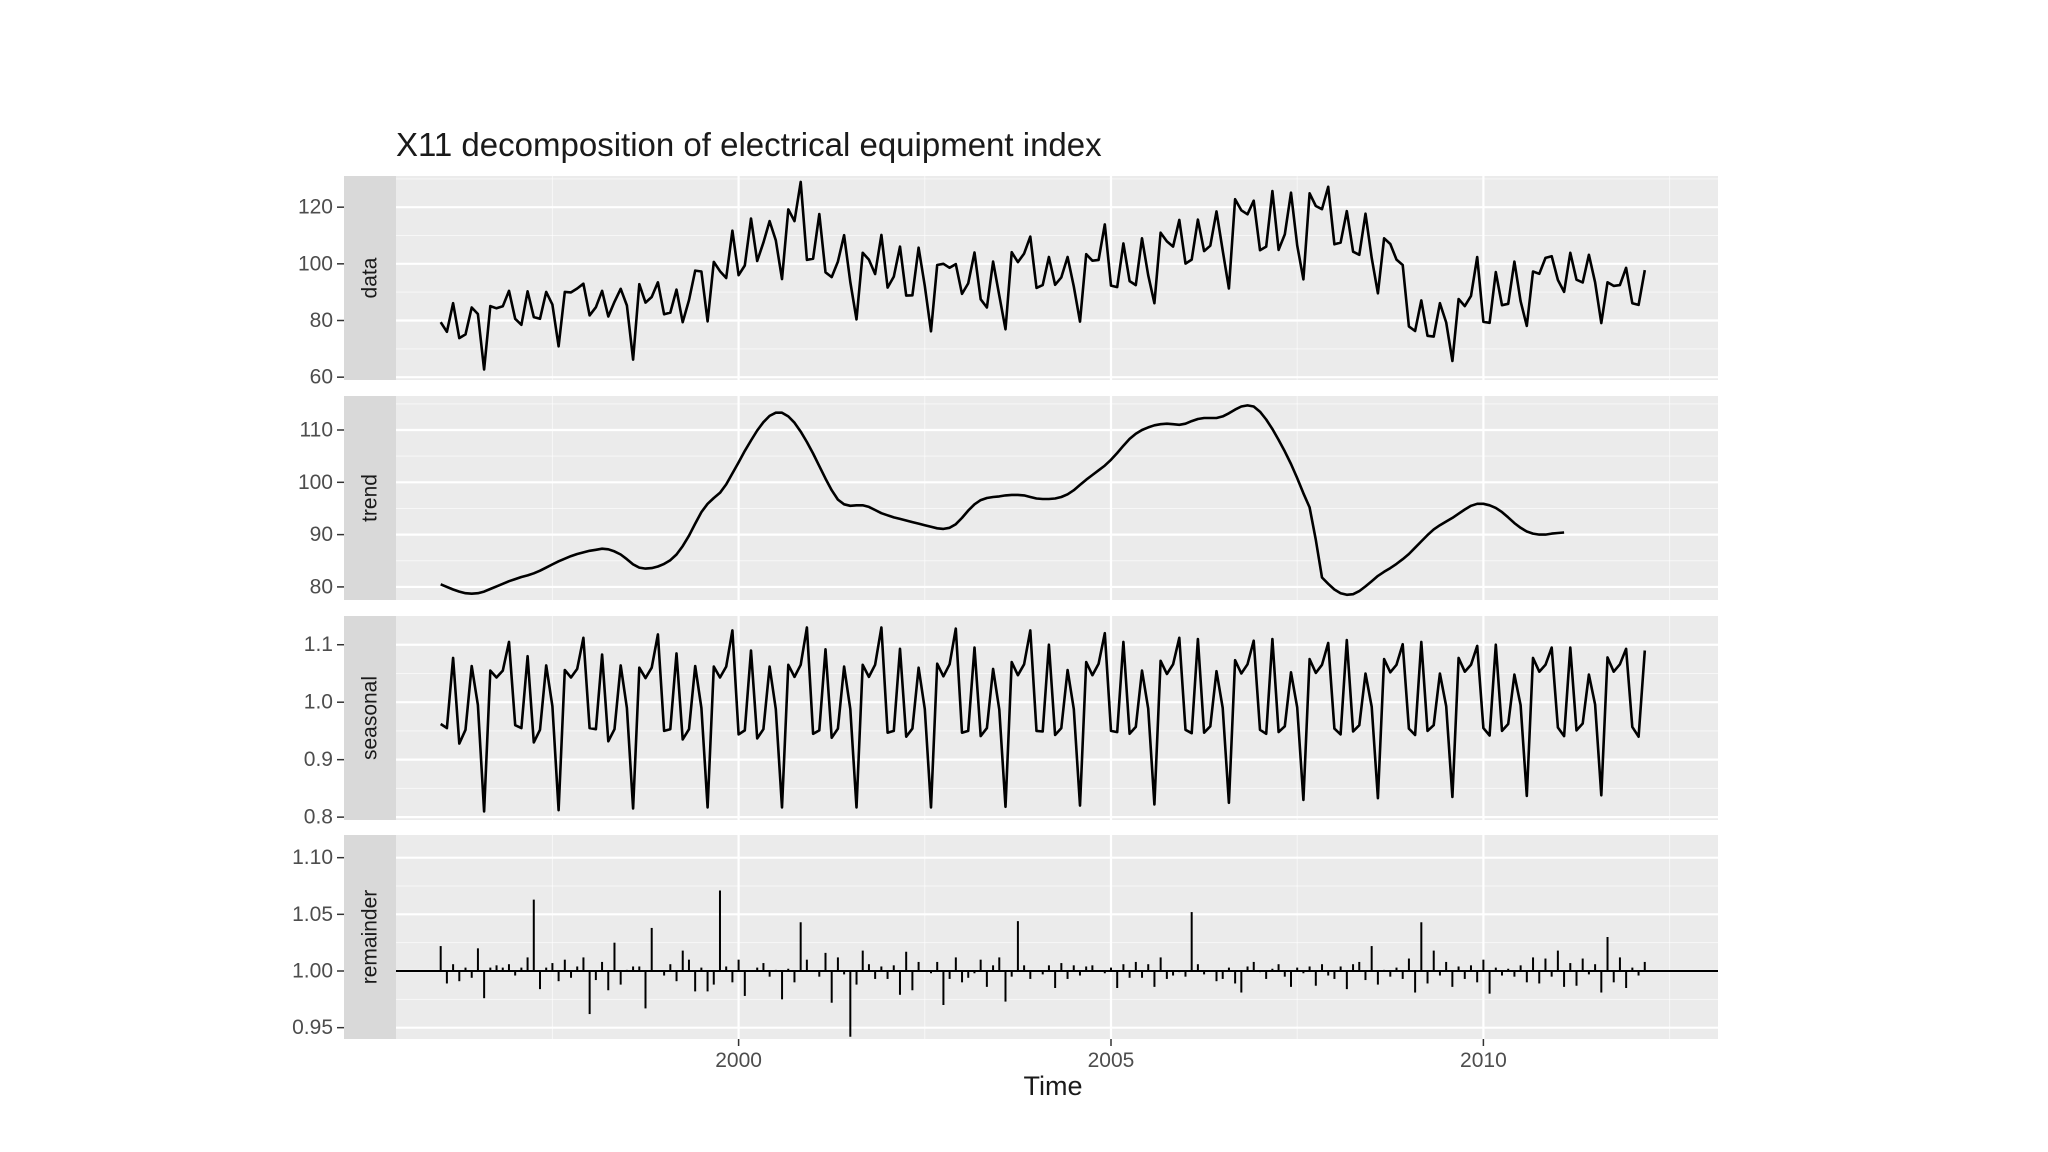 This screenshot has width=2048, height=1152. I want to click on y-tick-label: 120, so click(315, 207).